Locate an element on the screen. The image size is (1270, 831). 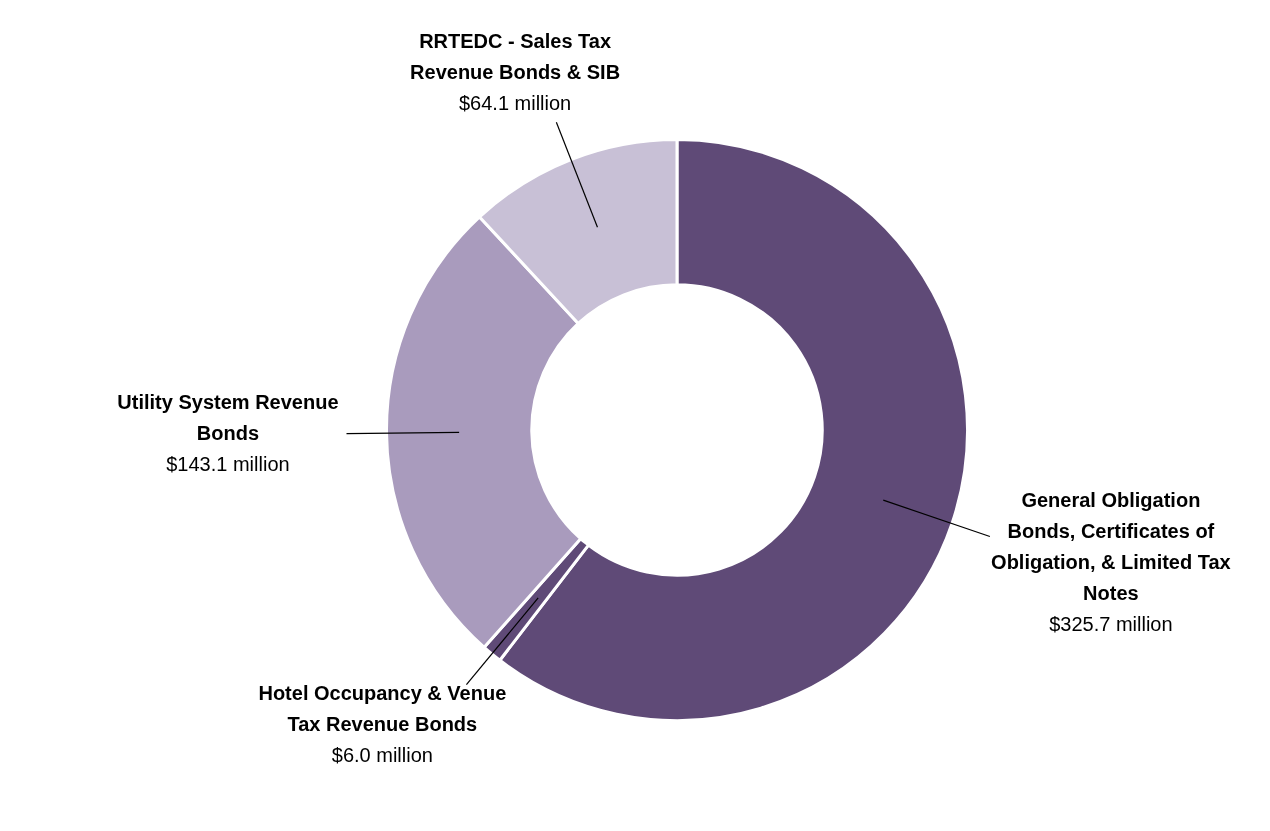
data-label: $64.1 million is located at coordinates (515, 102).